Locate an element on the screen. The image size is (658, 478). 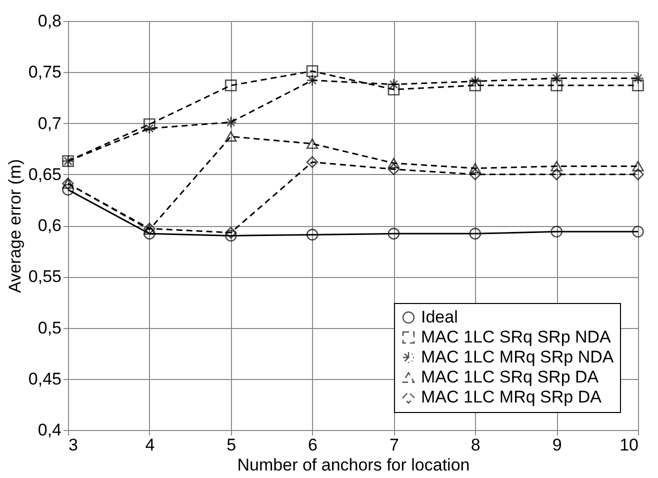
y-tick-label: 0,7 is located at coordinates (50, 123).